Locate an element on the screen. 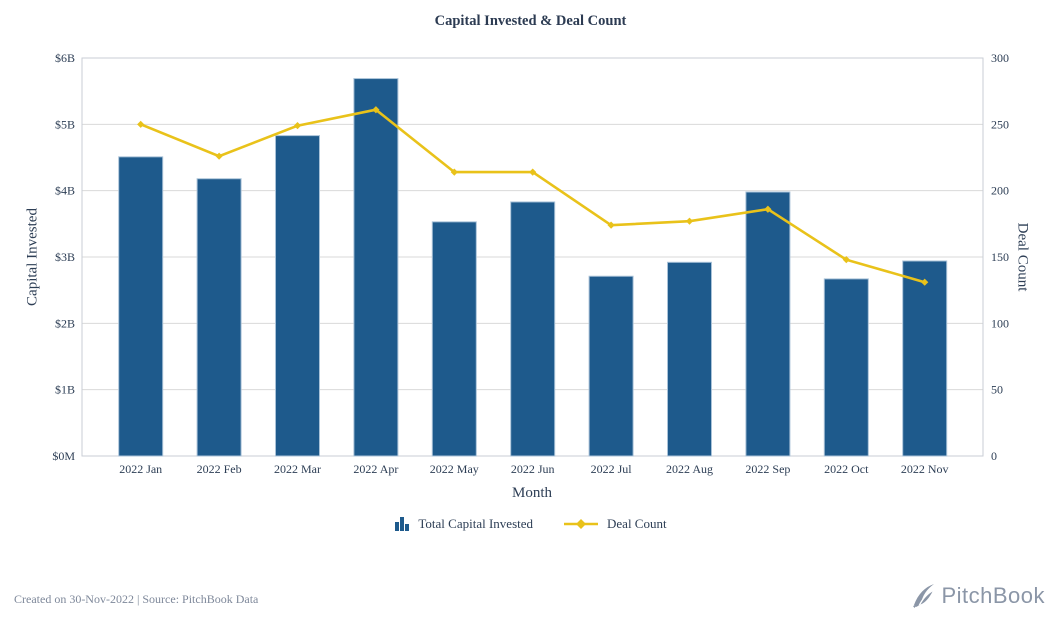 This screenshot has width=1061, height=620. deal-count-marker-2022 Apr is located at coordinates (376, 110).